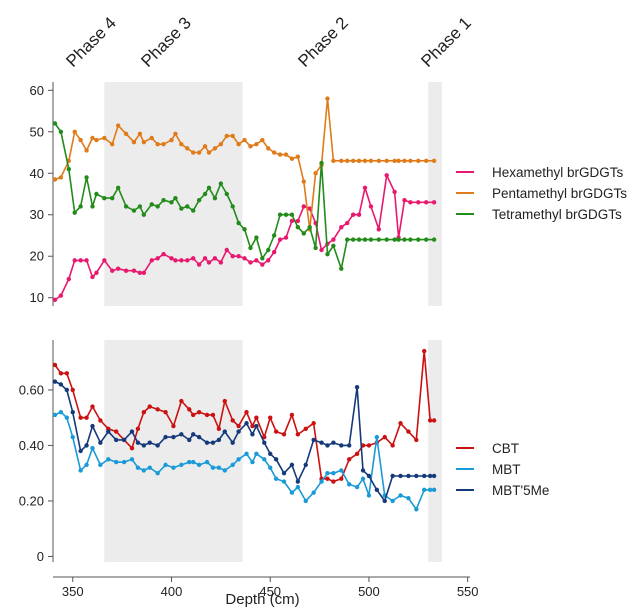 The width and height of the screenshot is (642, 608). I want to click on bottom-legend-label-2: MBT'5Me, so click(520, 490).